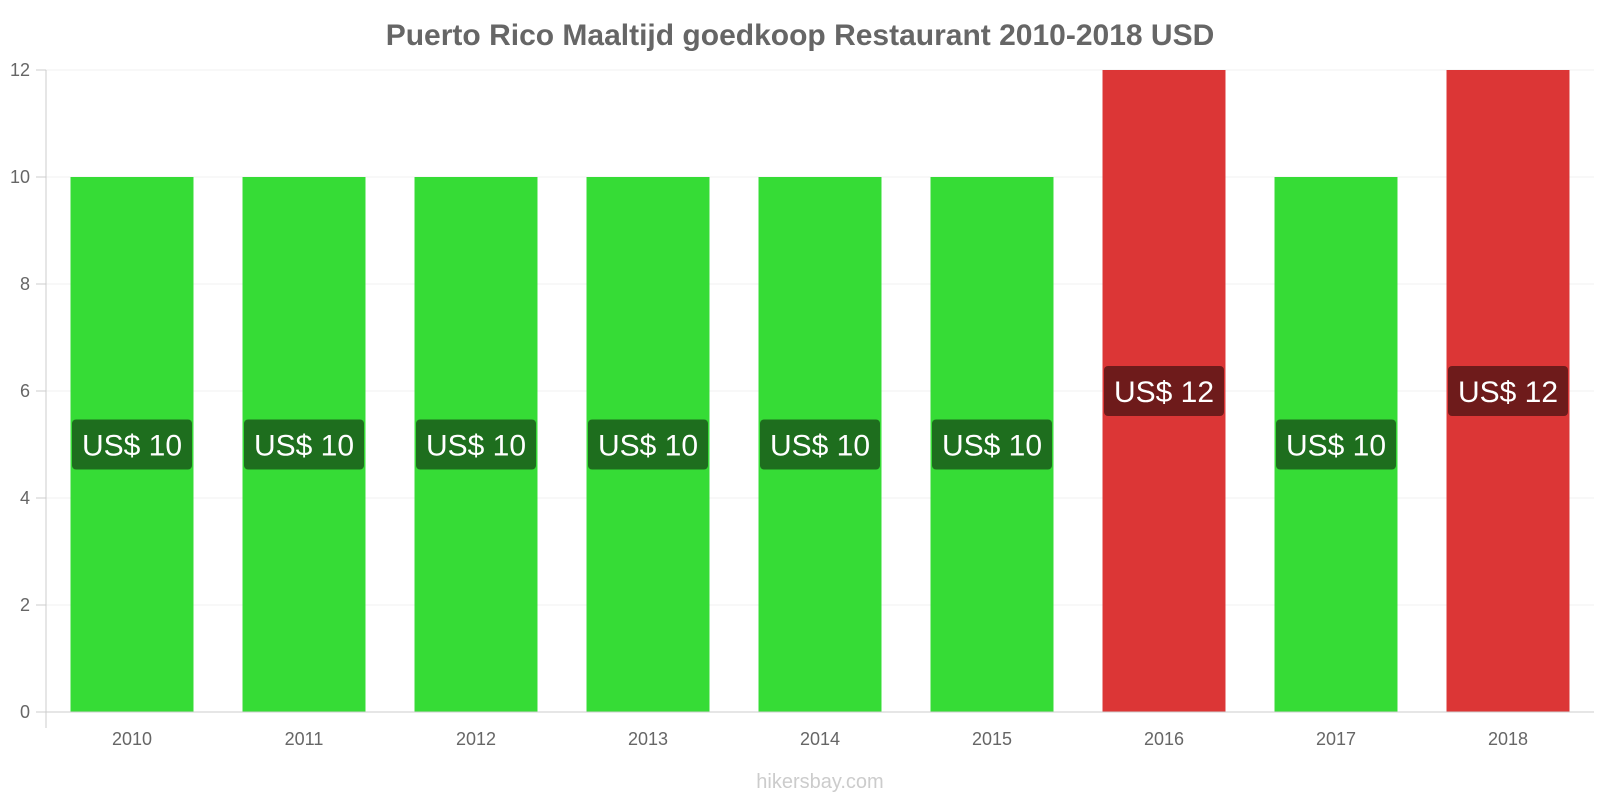  I want to click on y-tick-label: 8, so click(25, 284).